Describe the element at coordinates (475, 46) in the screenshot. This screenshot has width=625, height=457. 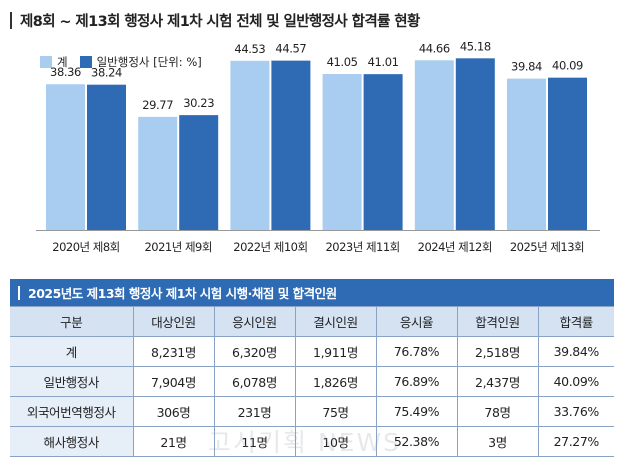
I see `data-label: 45.18` at that location.